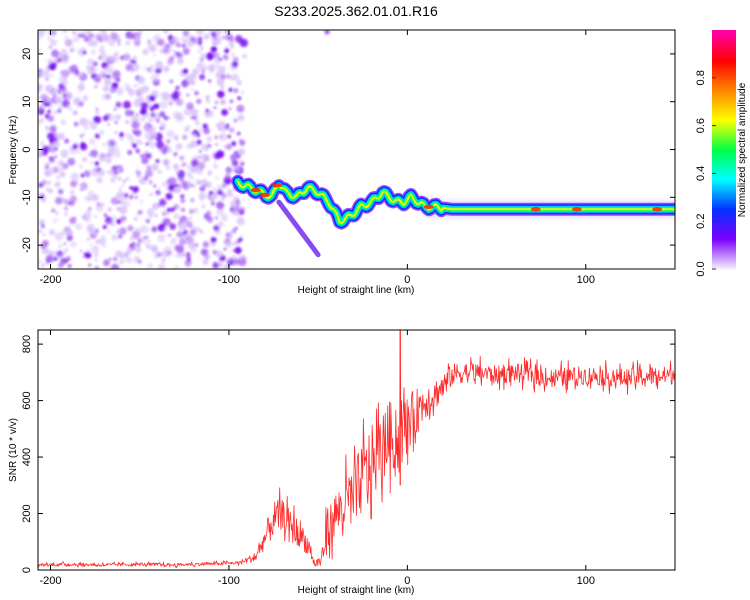 The image size is (750, 600). I want to click on trace-hotspot, so click(255, 190).